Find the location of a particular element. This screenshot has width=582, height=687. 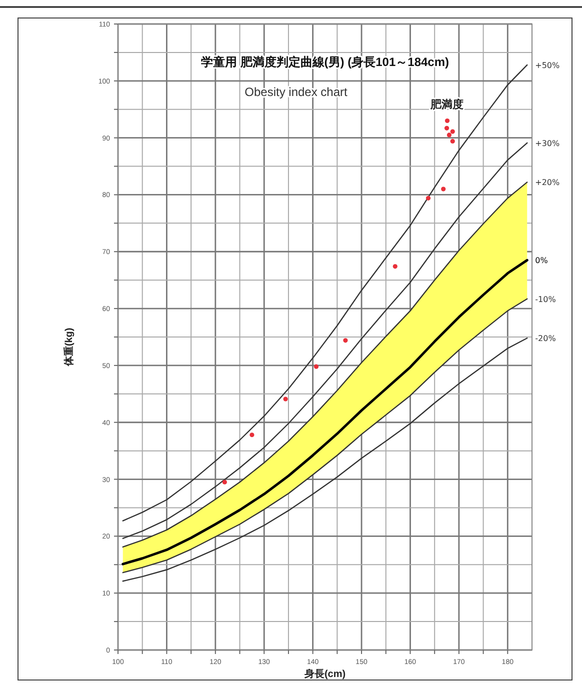

series-label: -20% is located at coordinates (545, 339).